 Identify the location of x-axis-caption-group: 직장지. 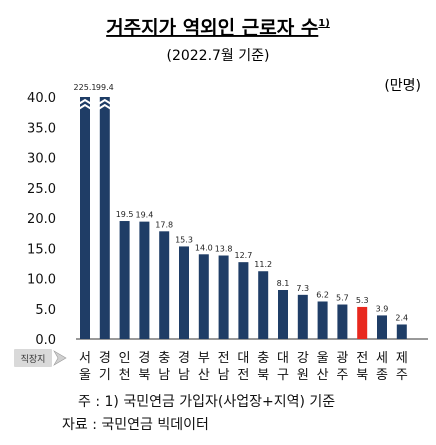
(40, 358).